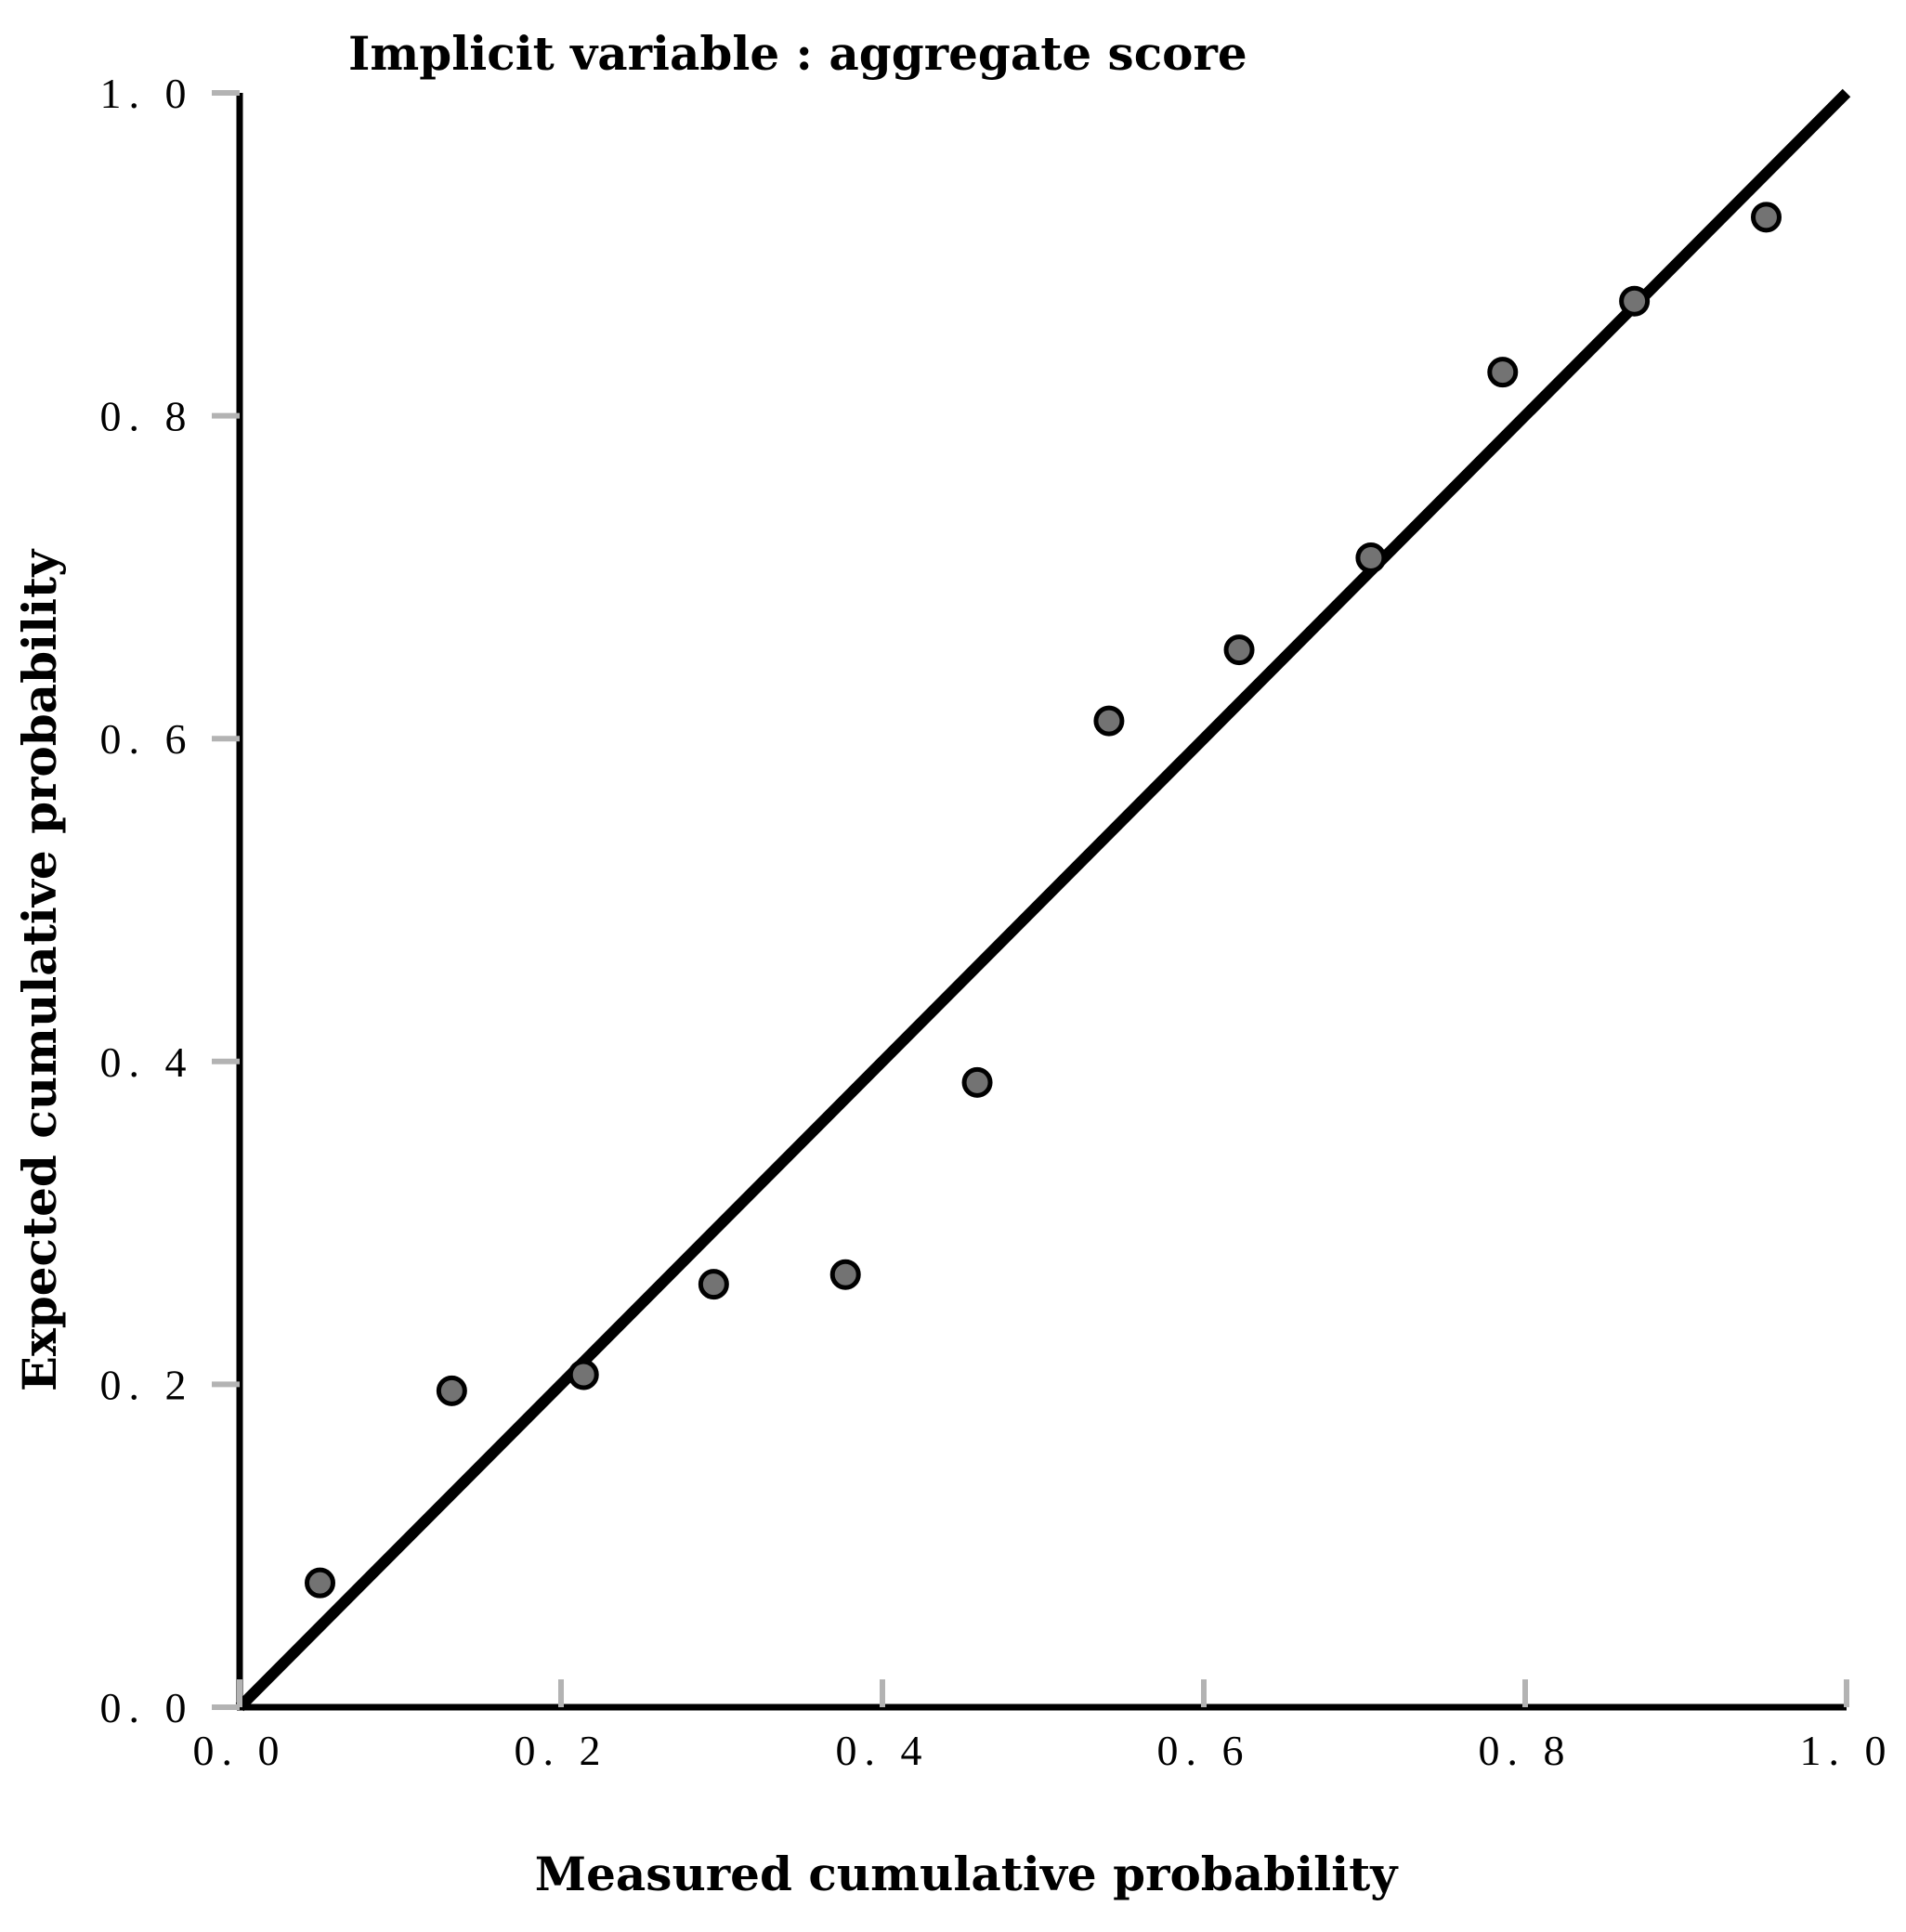 The image size is (1906, 1932). Describe the element at coordinates (1526, 1750) in the screenshot. I see `x-tick-label: 0. 8` at that location.